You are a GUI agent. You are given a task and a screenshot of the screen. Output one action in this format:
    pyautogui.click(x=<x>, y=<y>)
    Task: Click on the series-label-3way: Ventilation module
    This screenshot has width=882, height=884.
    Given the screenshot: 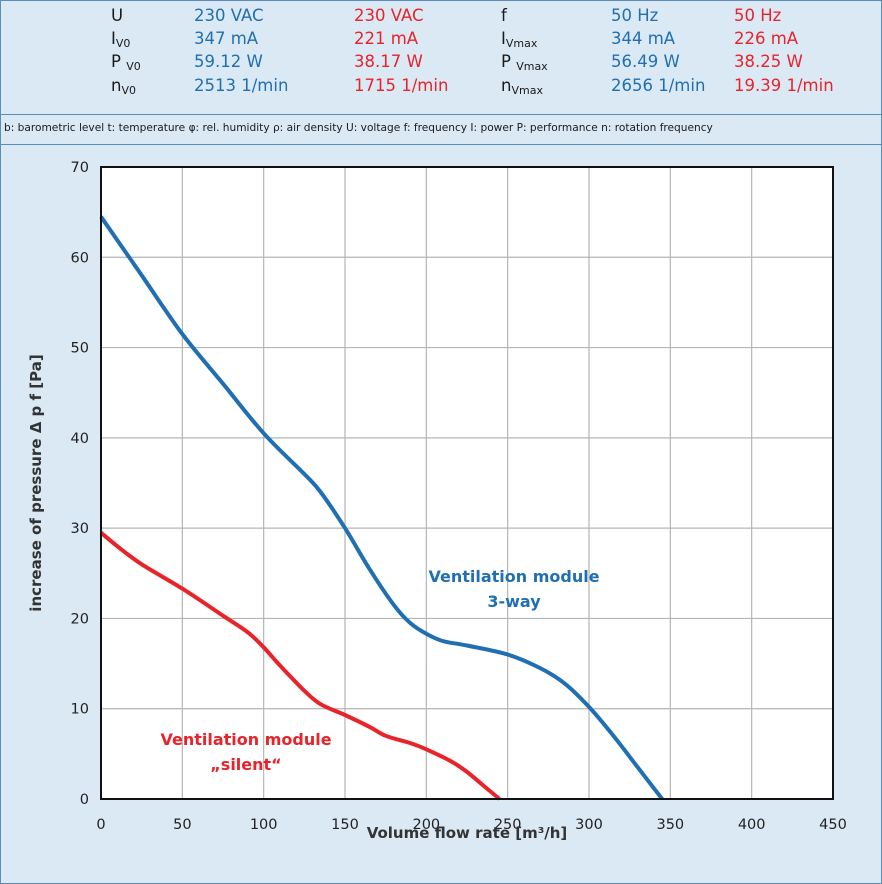 What is the action you would take?
    pyautogui.click(x=513, y=576)
    